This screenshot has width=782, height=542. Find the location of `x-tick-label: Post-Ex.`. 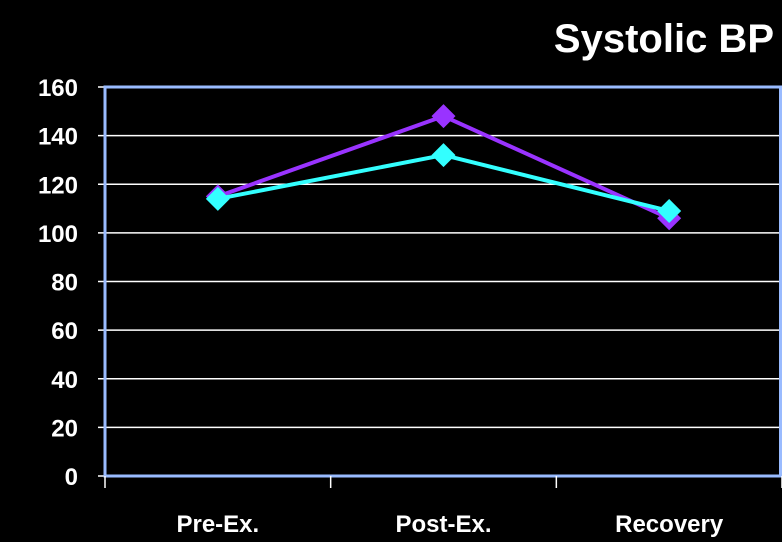

x-tick-label: Post-Ex. is located at coordinates (443, 524).